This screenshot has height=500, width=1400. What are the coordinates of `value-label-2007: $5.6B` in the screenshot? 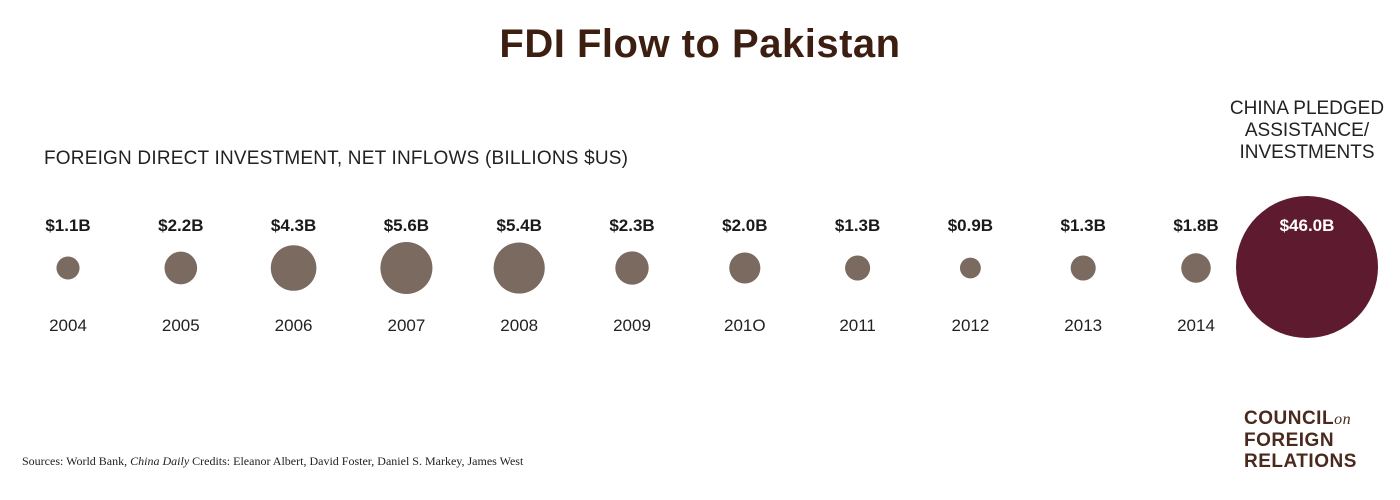 It's located at (406, 225).